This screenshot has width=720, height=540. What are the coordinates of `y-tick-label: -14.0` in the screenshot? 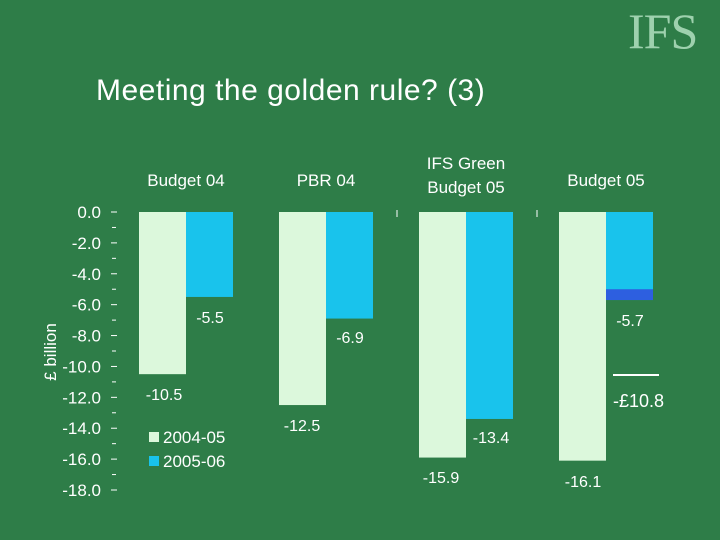 It's located at (81, 428).